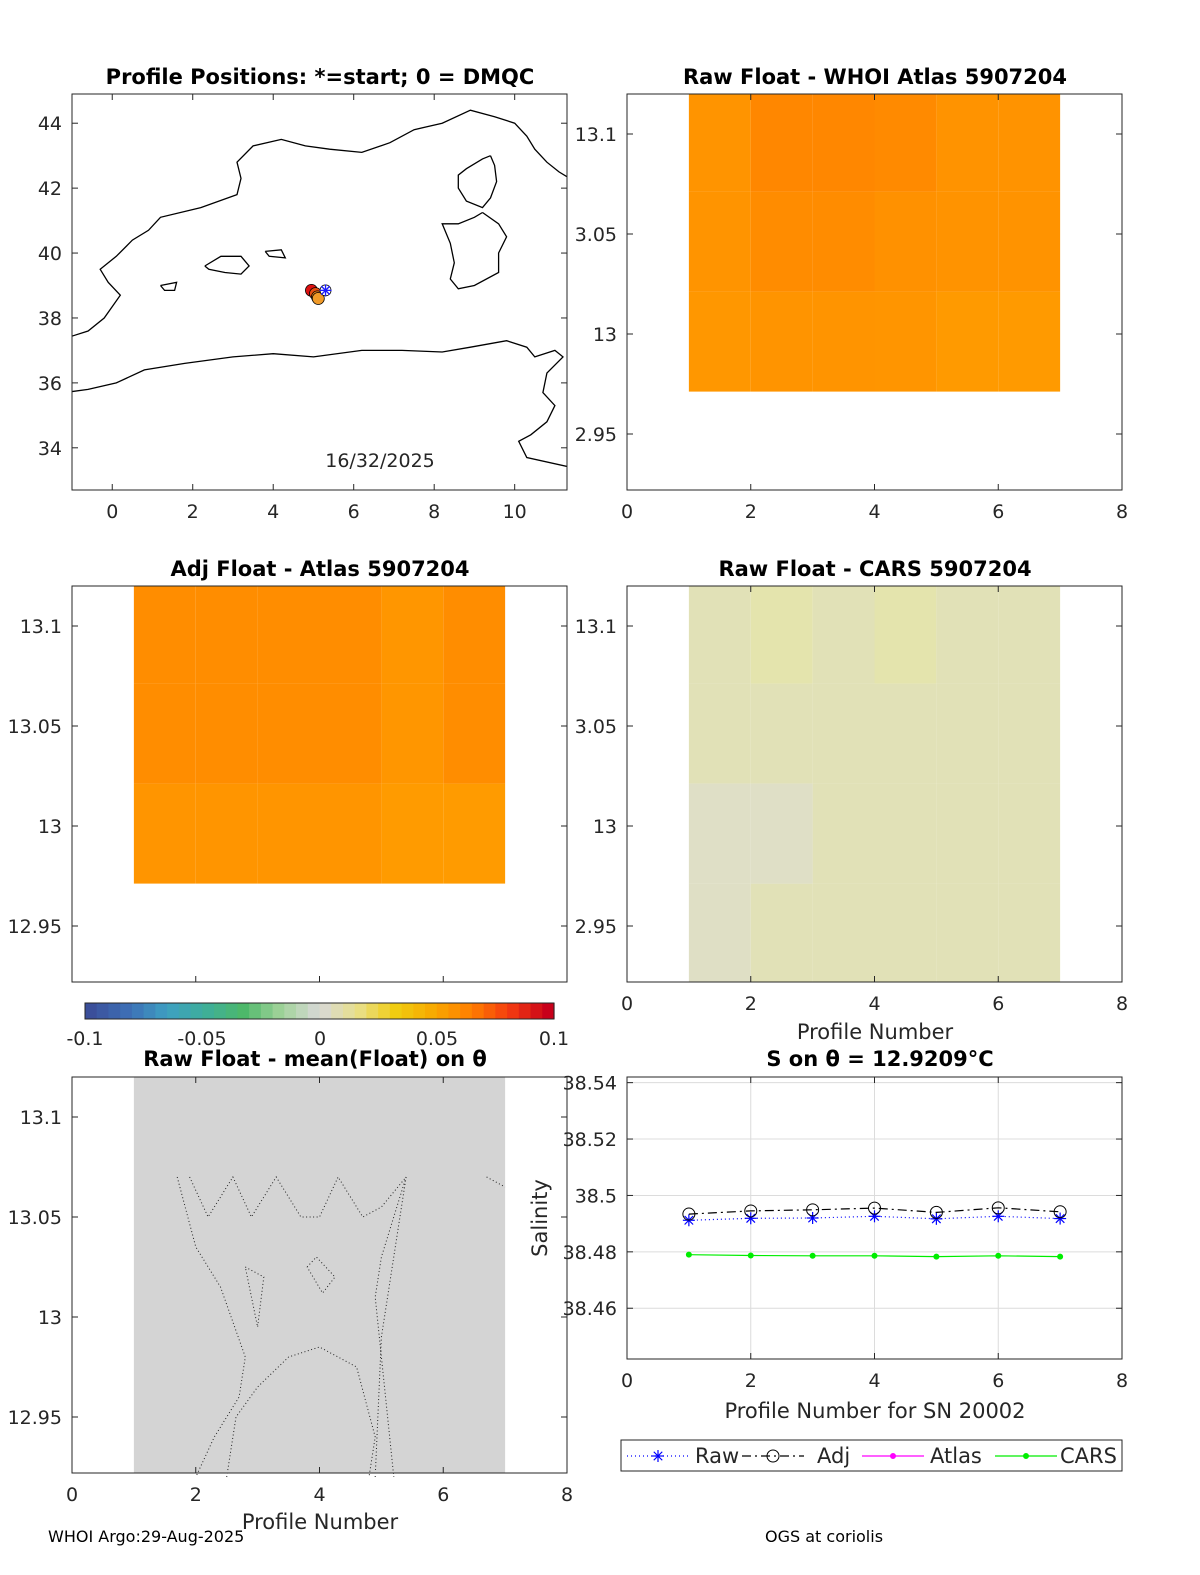 This screenshot has width=1200, height=1575. I want to click on salinity-panel: 0 2 4 6 8 38.46 38.48 38.5 38.52 38.54, so click(845, 1232).